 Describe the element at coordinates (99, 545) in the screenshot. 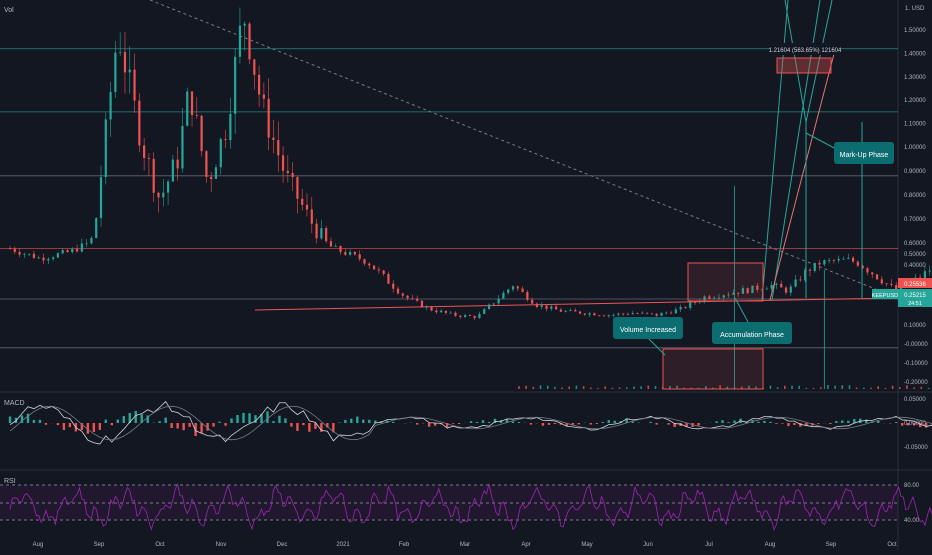

I see `time-tick-1: Sep` at that location.